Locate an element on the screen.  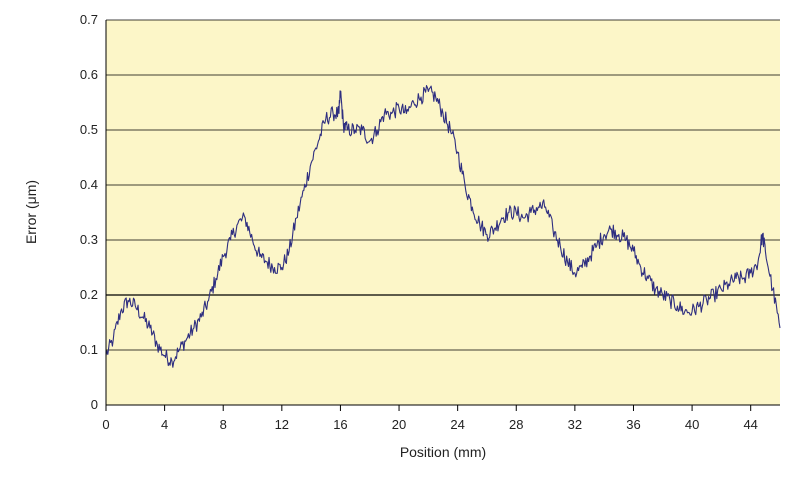
x-tick-label: 16 is located at coordinates (340, 424).